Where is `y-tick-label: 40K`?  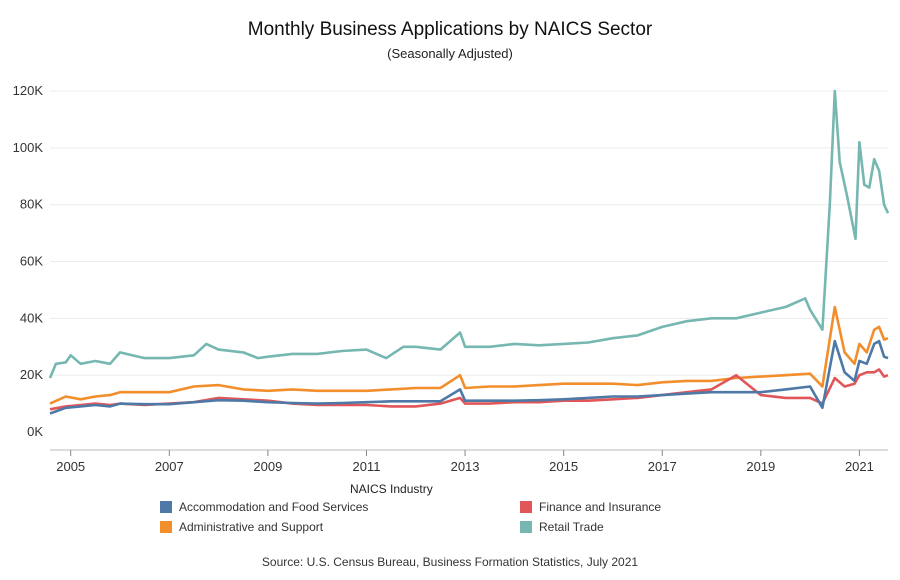 y-tick-label: 40K is located at coordinates (31, 317).